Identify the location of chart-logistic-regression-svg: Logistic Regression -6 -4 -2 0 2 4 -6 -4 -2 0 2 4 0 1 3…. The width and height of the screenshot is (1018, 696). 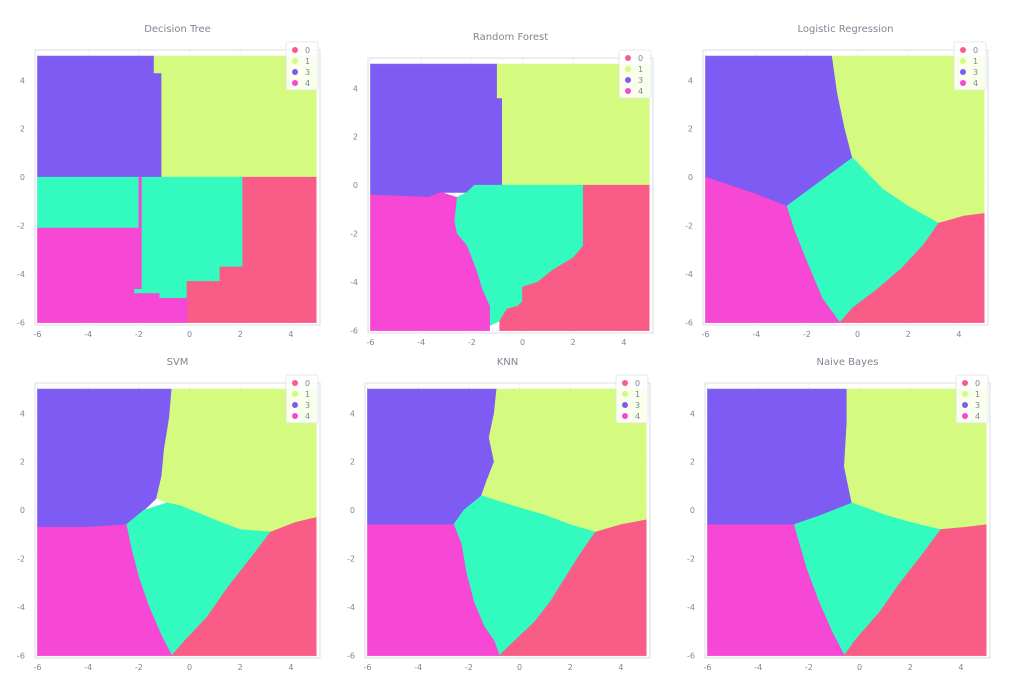
(837, 181).